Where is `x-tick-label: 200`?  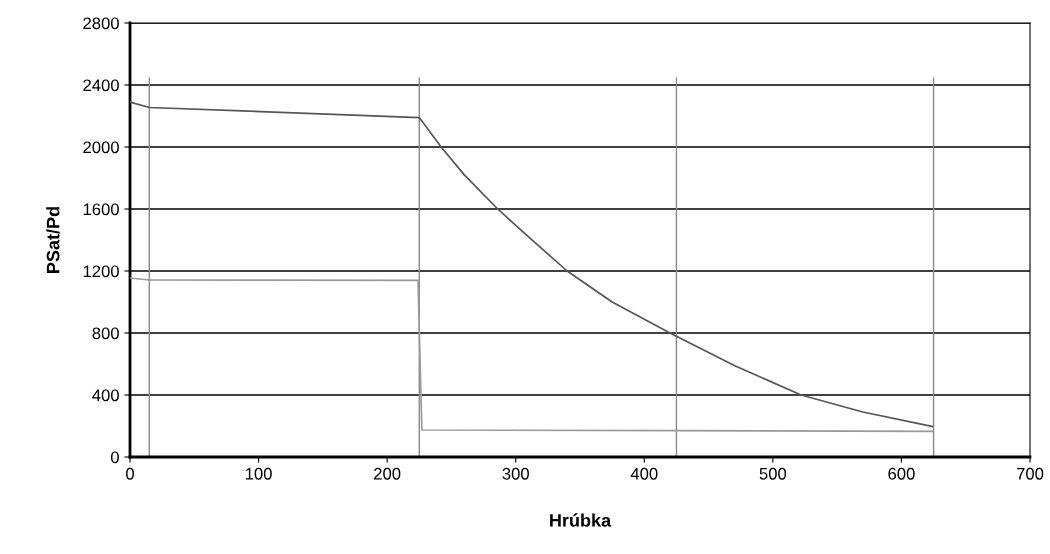
x-tick-label: 200 is located at coordinates (387, 473).